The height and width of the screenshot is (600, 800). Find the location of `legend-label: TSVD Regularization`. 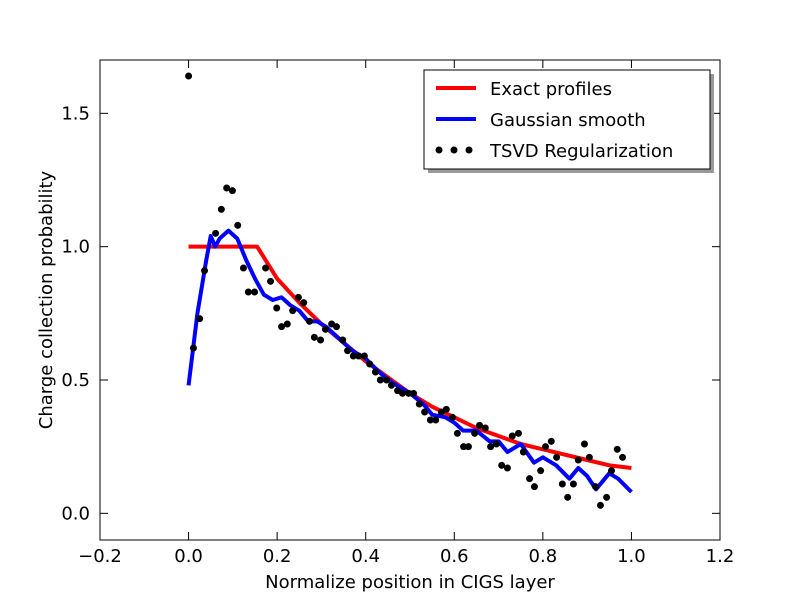

legend-label: TSVD Regularization is located at coordinates (581, 151).